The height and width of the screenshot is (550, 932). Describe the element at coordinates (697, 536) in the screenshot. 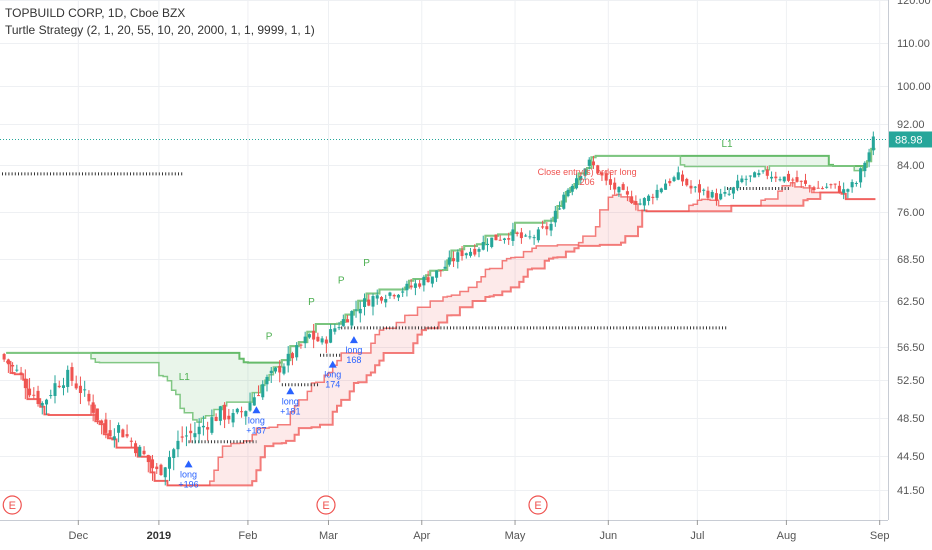

I see `time-tick-label: Jul` at that location.